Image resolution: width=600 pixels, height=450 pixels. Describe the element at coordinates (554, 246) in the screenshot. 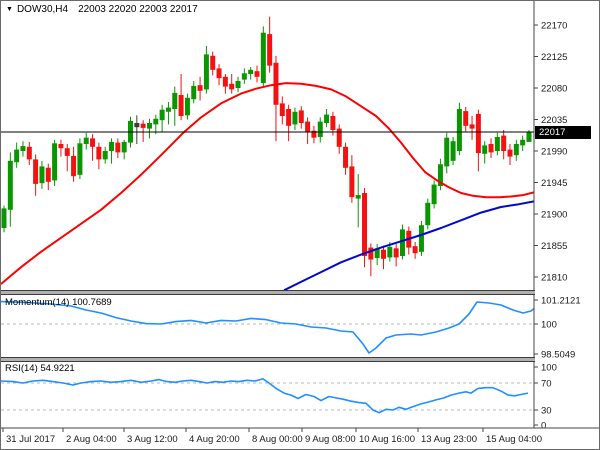

I see `price-tick-label: 21855` at that location.